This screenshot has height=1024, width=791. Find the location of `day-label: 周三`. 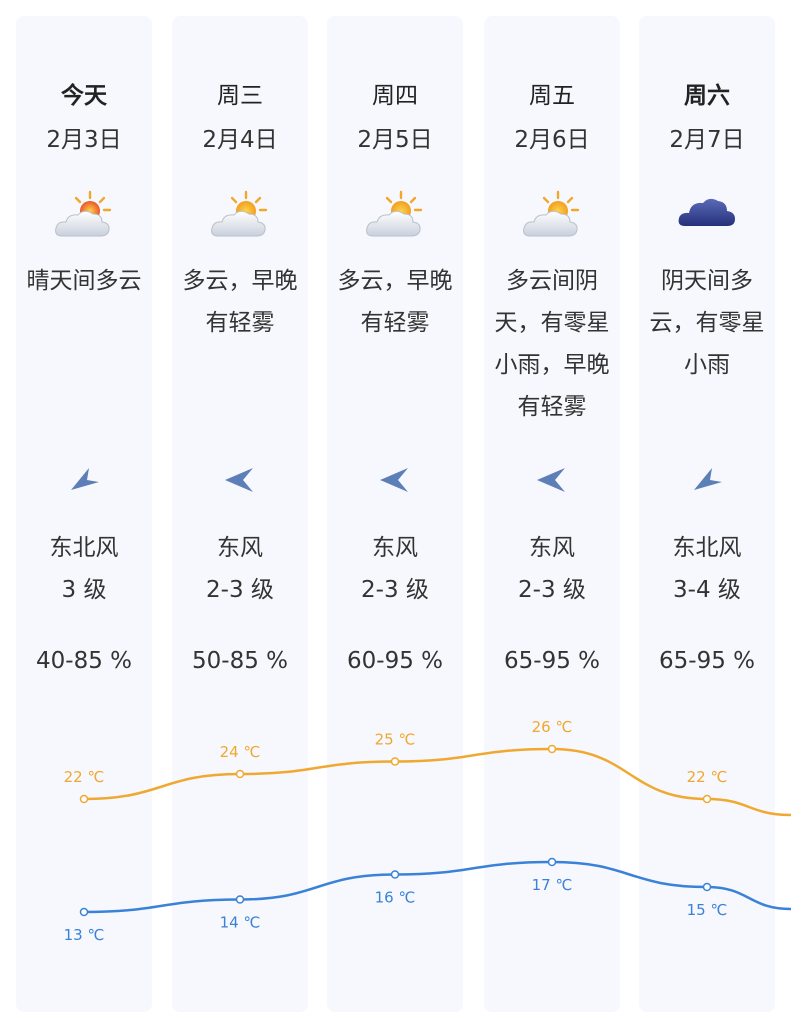

day-label: 周三 is located at coordinates (240, 96).